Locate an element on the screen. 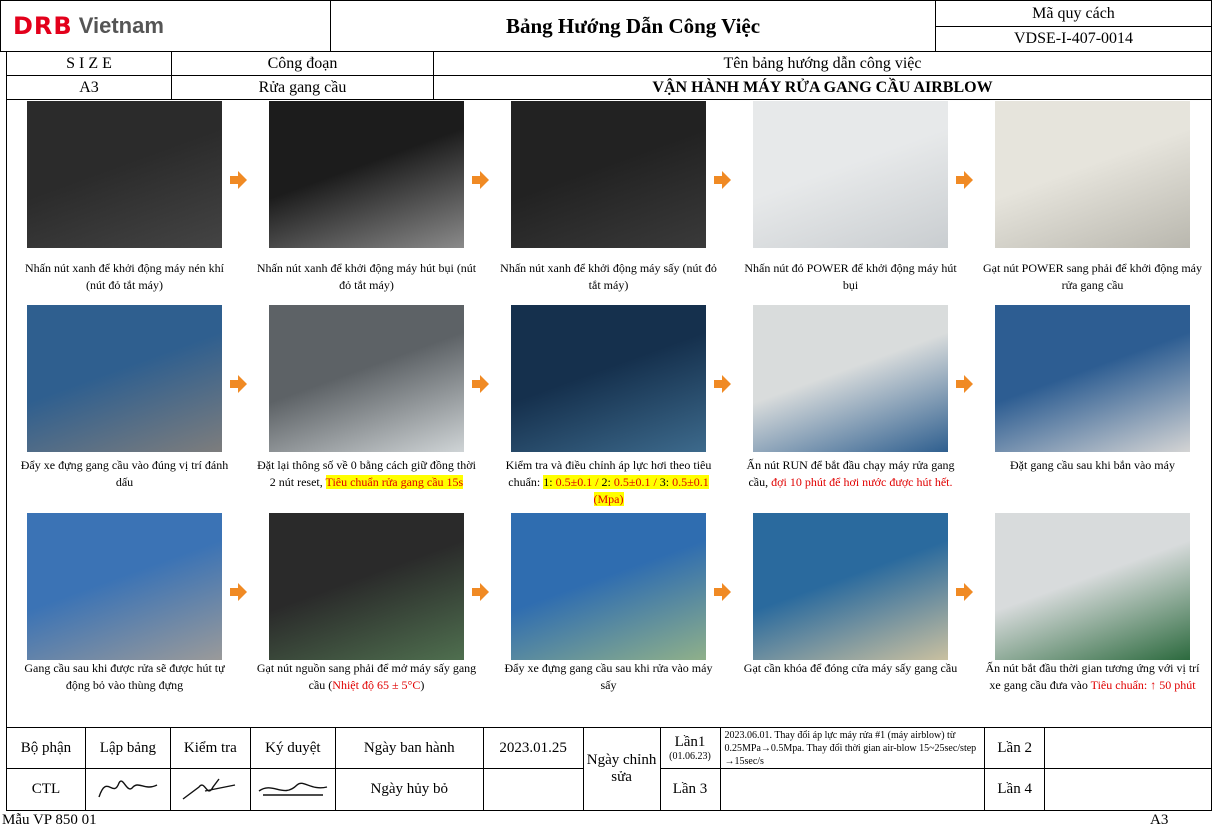  caption-part: ) is located at coordinates (422, 685).